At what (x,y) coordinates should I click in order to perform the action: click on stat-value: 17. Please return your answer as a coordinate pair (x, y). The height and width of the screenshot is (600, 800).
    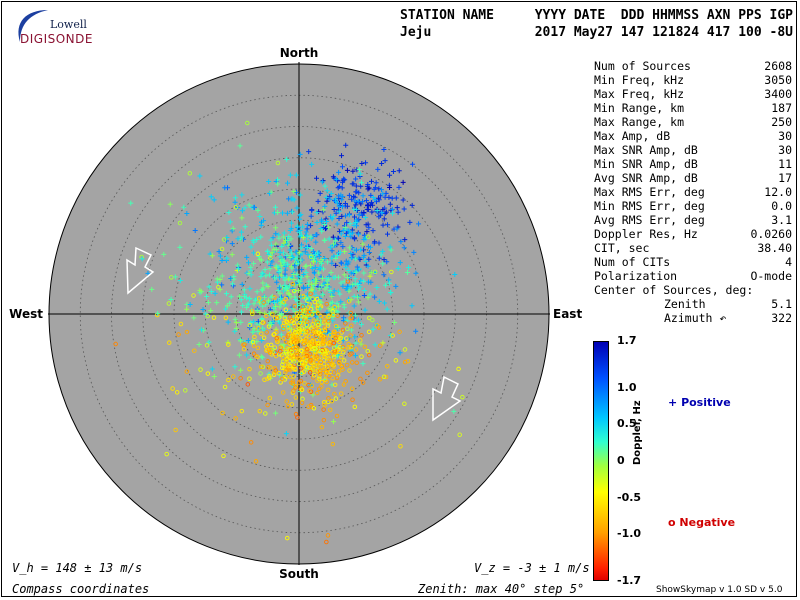
    Looking at the image, I should click on (785, 178).